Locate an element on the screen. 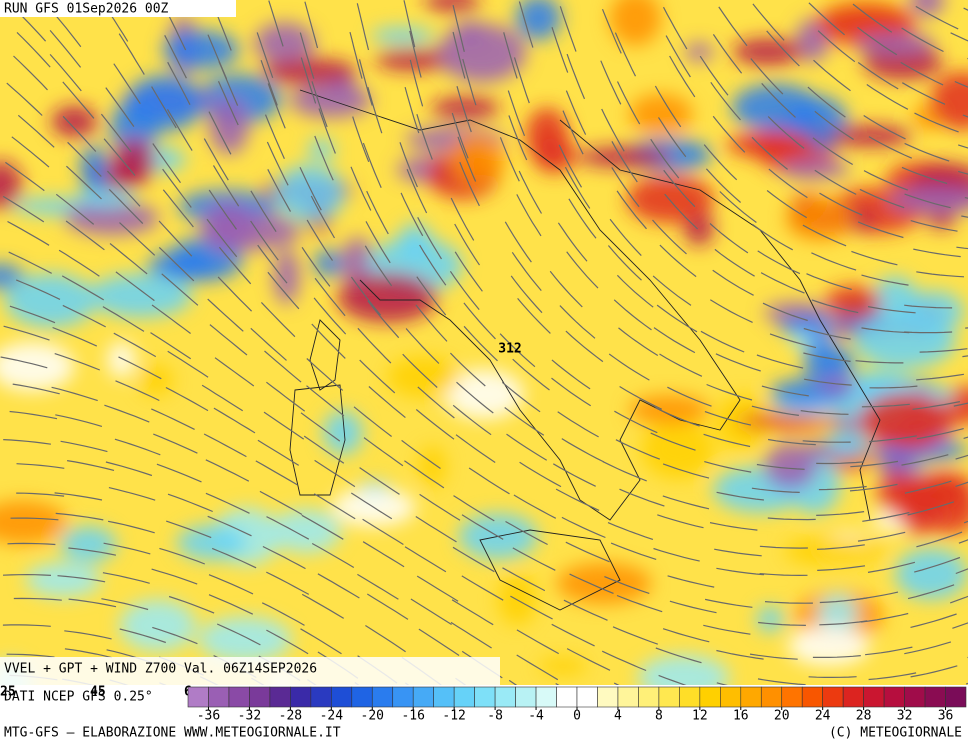 Image resolution: width=968 pixels, height=745 pixels. colorbar-tick-label: -20 is located at coordinates (372, 716).